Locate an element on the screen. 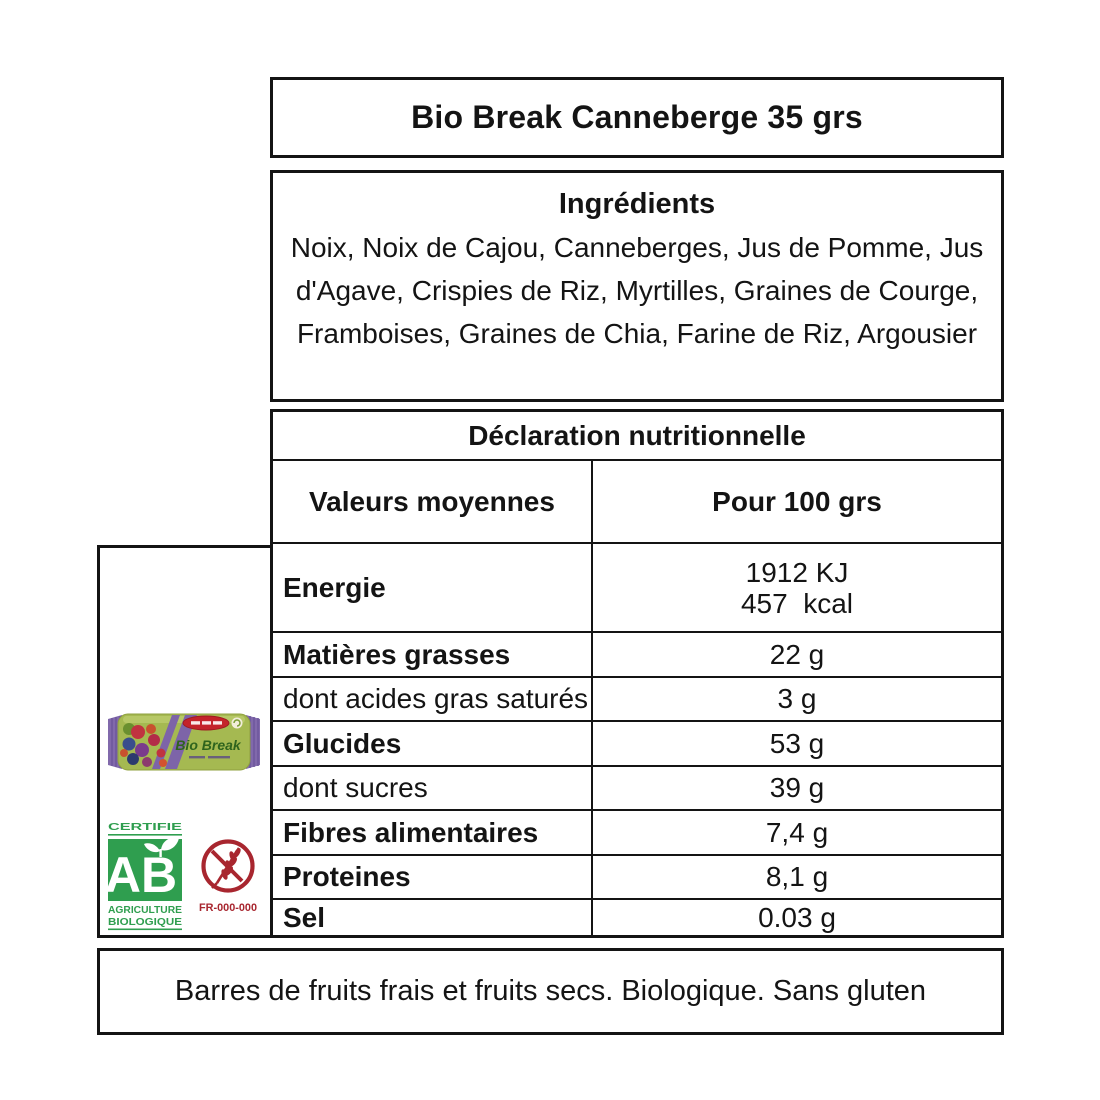  nutrient-value: 1912 KJ 457 kcal is located at coordinates (797, 587).